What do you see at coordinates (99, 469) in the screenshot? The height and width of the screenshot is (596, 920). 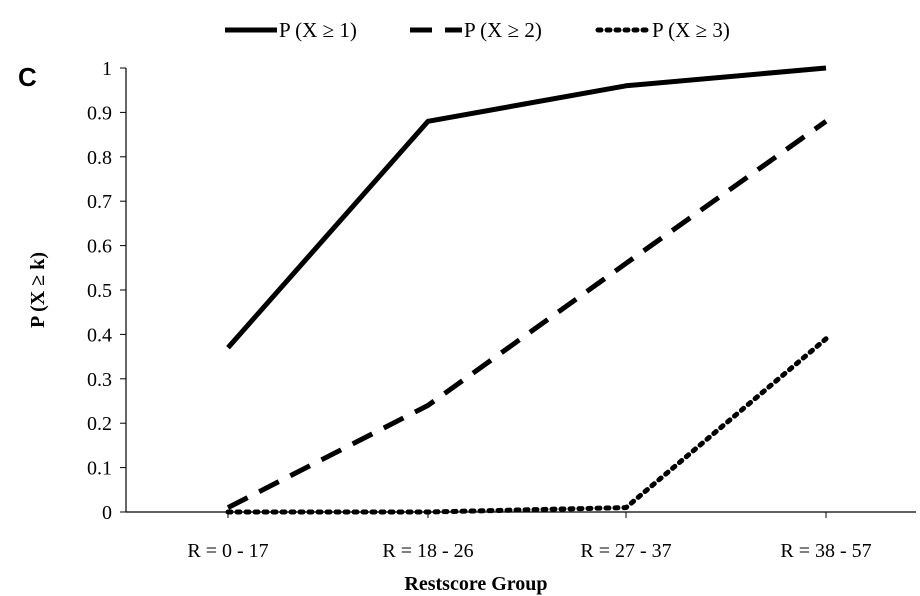 I see `y-tick-label: 0.1` at bounding box center [99, 469].